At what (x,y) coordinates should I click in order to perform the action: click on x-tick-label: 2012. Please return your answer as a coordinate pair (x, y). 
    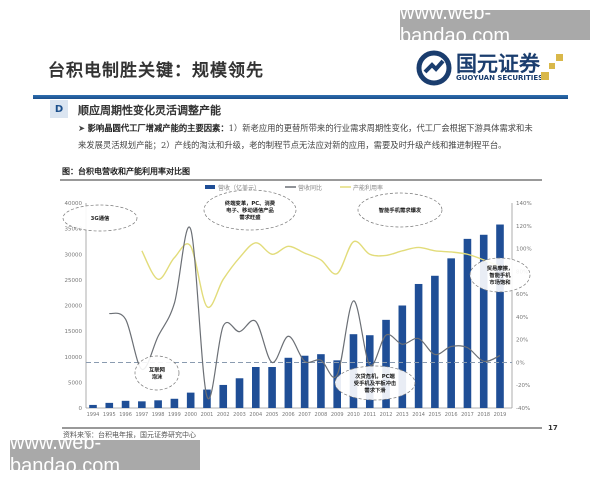
    Looking at the image, I should click on (386, 415).